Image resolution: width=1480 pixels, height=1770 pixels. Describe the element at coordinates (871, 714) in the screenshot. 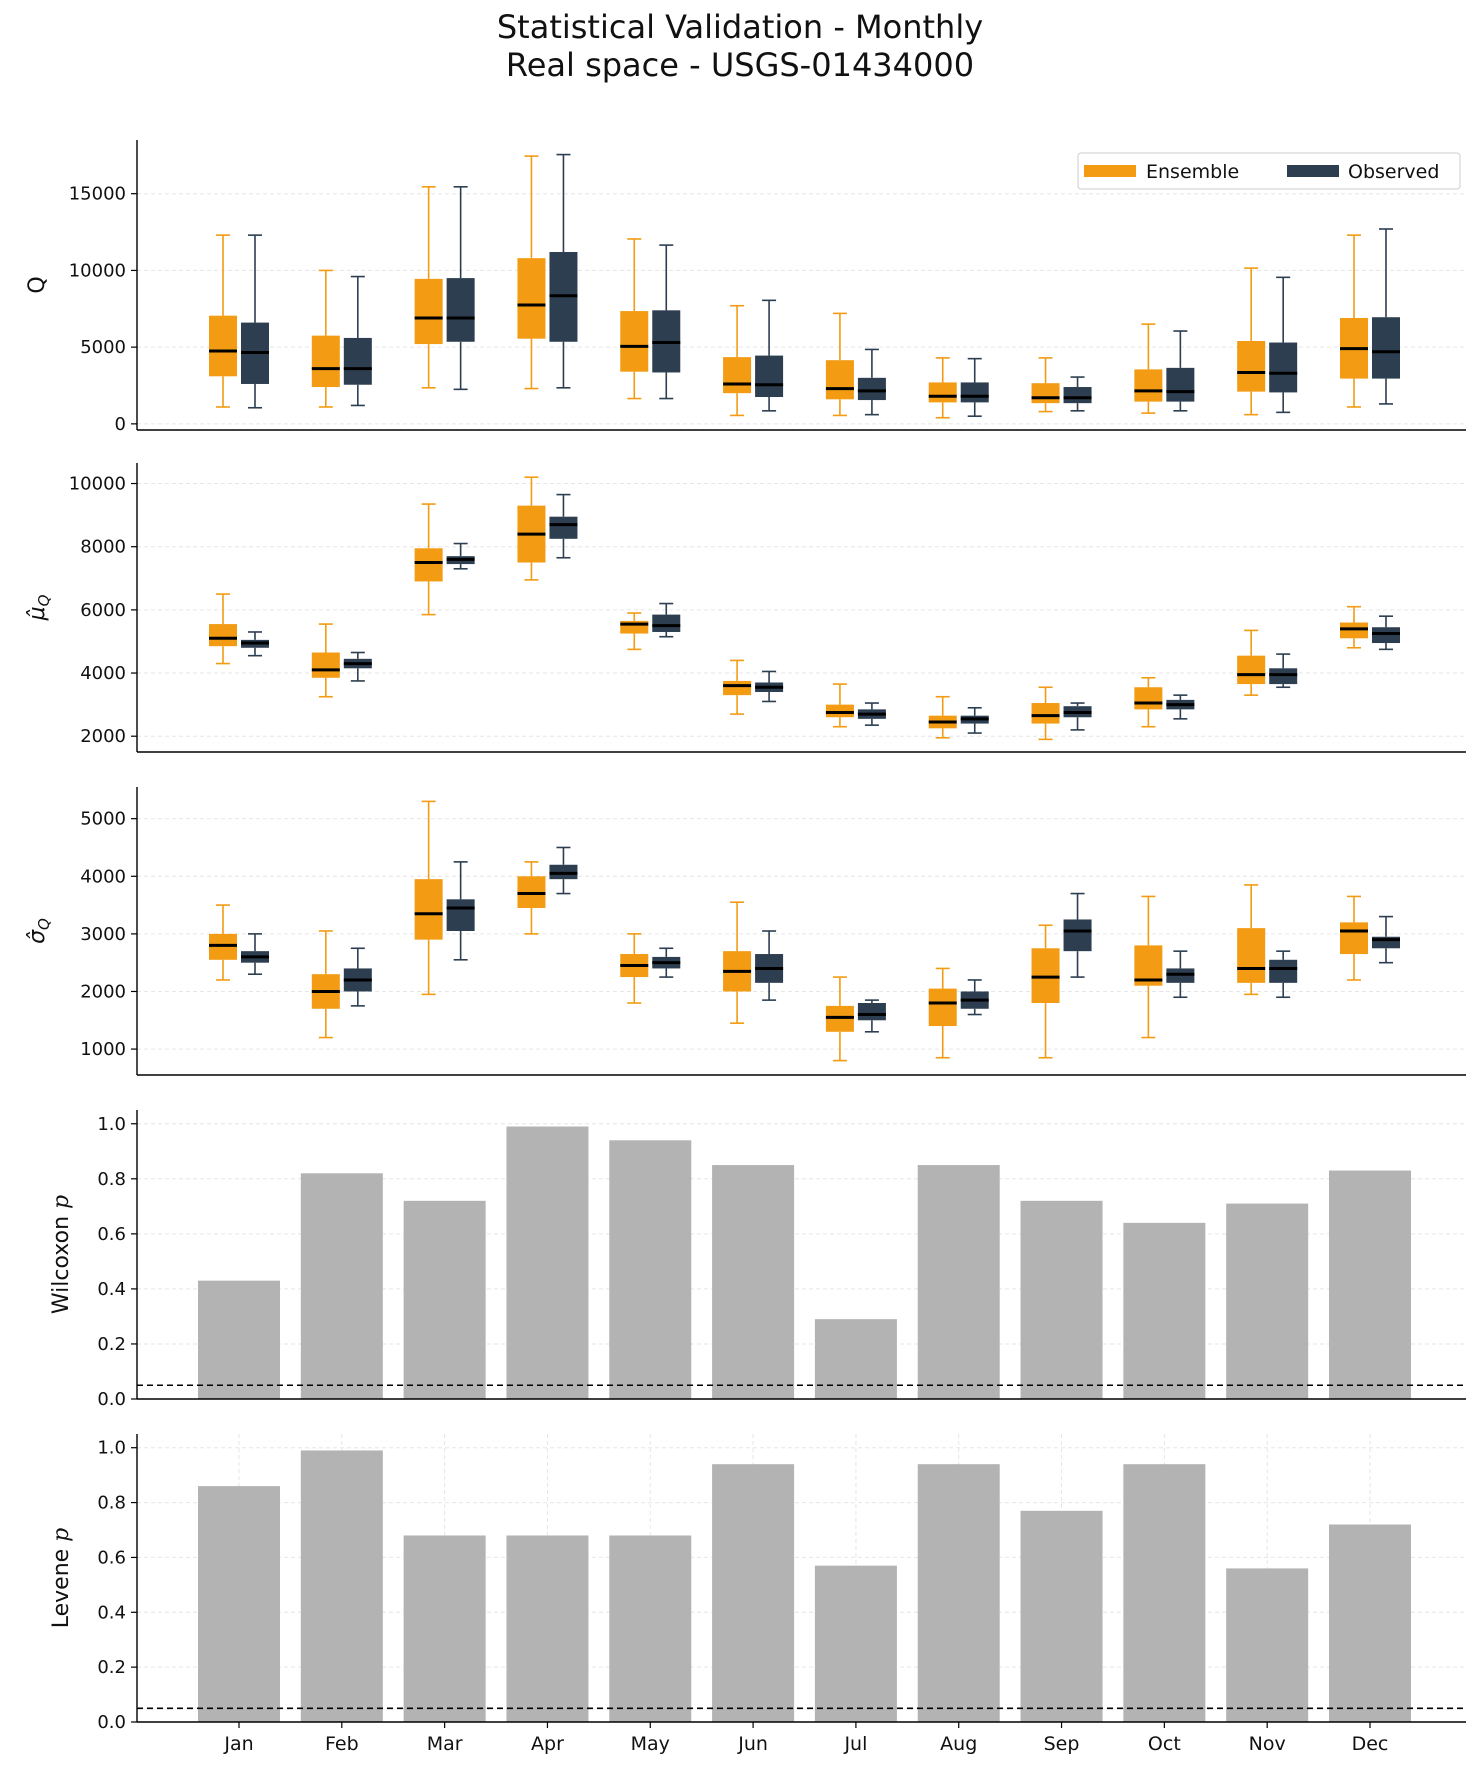

I see `box-observed-jul` at that location.